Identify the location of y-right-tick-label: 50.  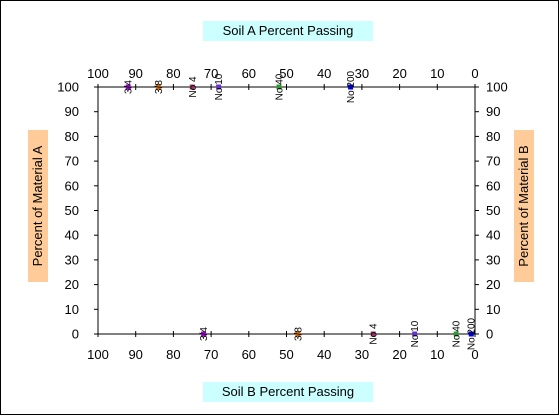
(493, 210).